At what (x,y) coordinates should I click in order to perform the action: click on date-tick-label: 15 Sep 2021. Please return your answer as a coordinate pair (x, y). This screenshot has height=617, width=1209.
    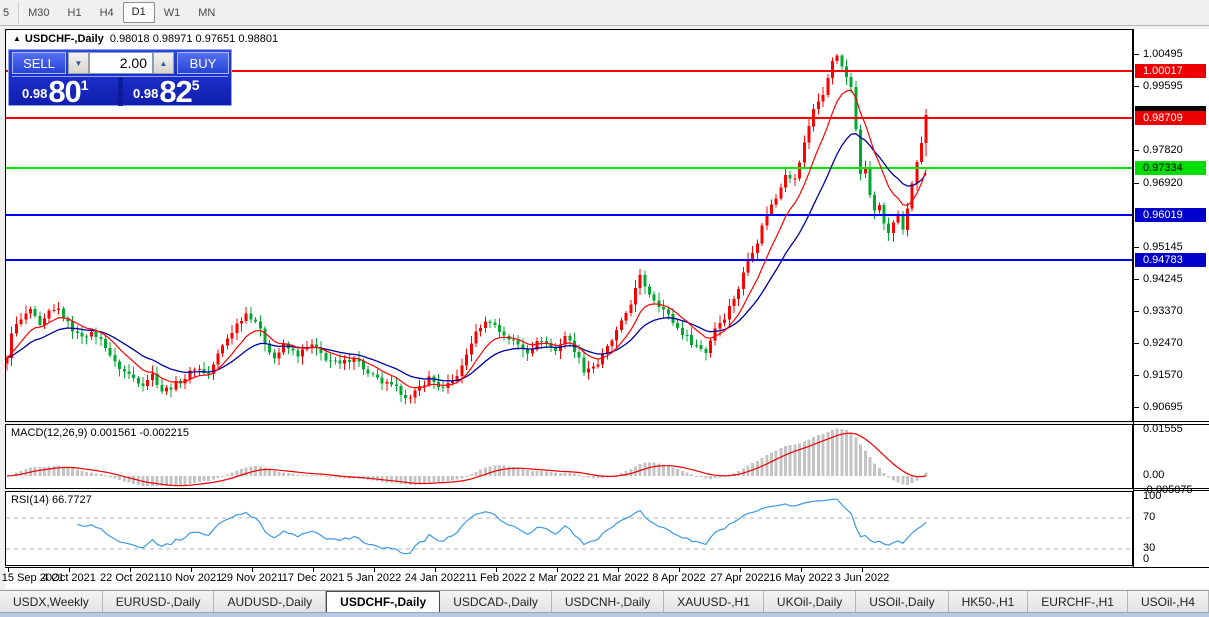
    Looking at the image, I should click on (33, 578).